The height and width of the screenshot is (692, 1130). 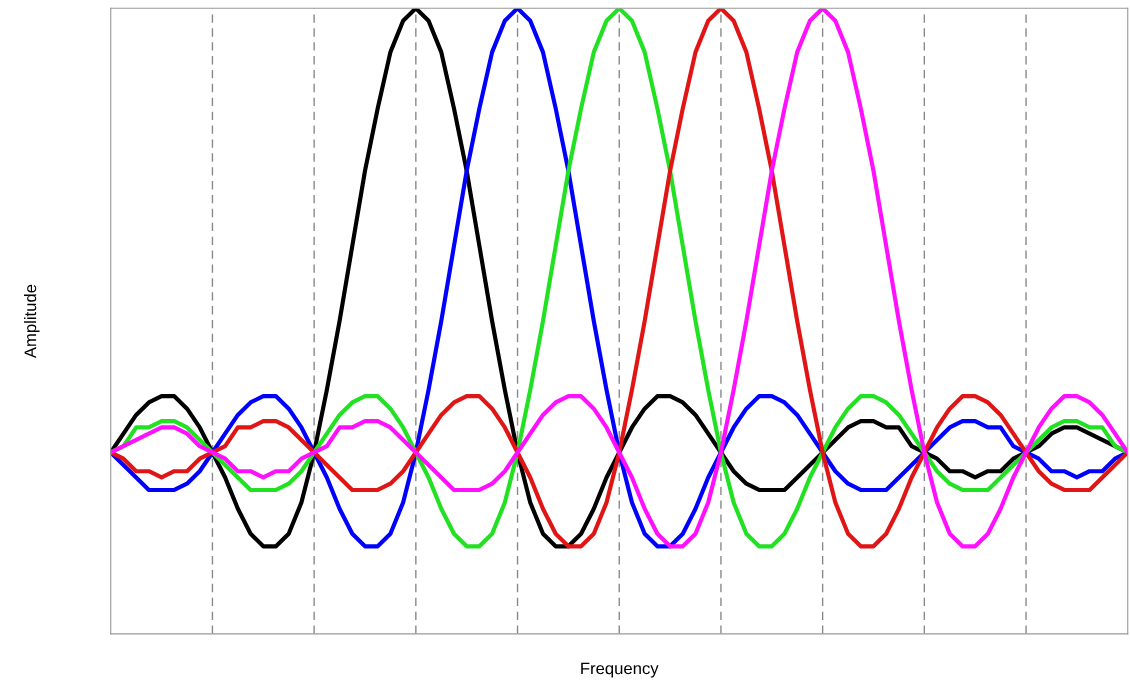 What do you see at coordinates (32, 321) in the screenshot?
I see `y-axis-title: Amplitude` at bounding box center [32, 321].